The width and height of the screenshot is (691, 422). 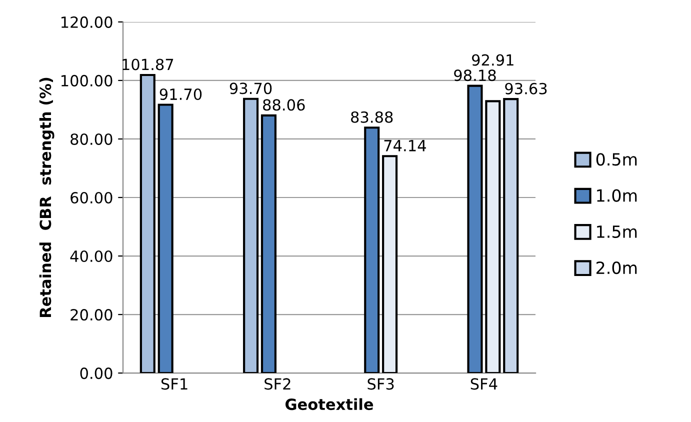 I want to click on legend-label: 0.5m, so click(x=616, y=159).